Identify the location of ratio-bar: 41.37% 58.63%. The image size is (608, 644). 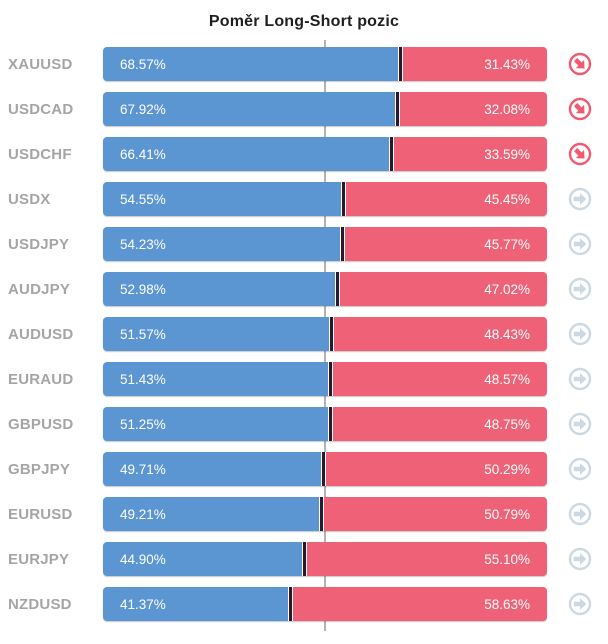
(325, 604).